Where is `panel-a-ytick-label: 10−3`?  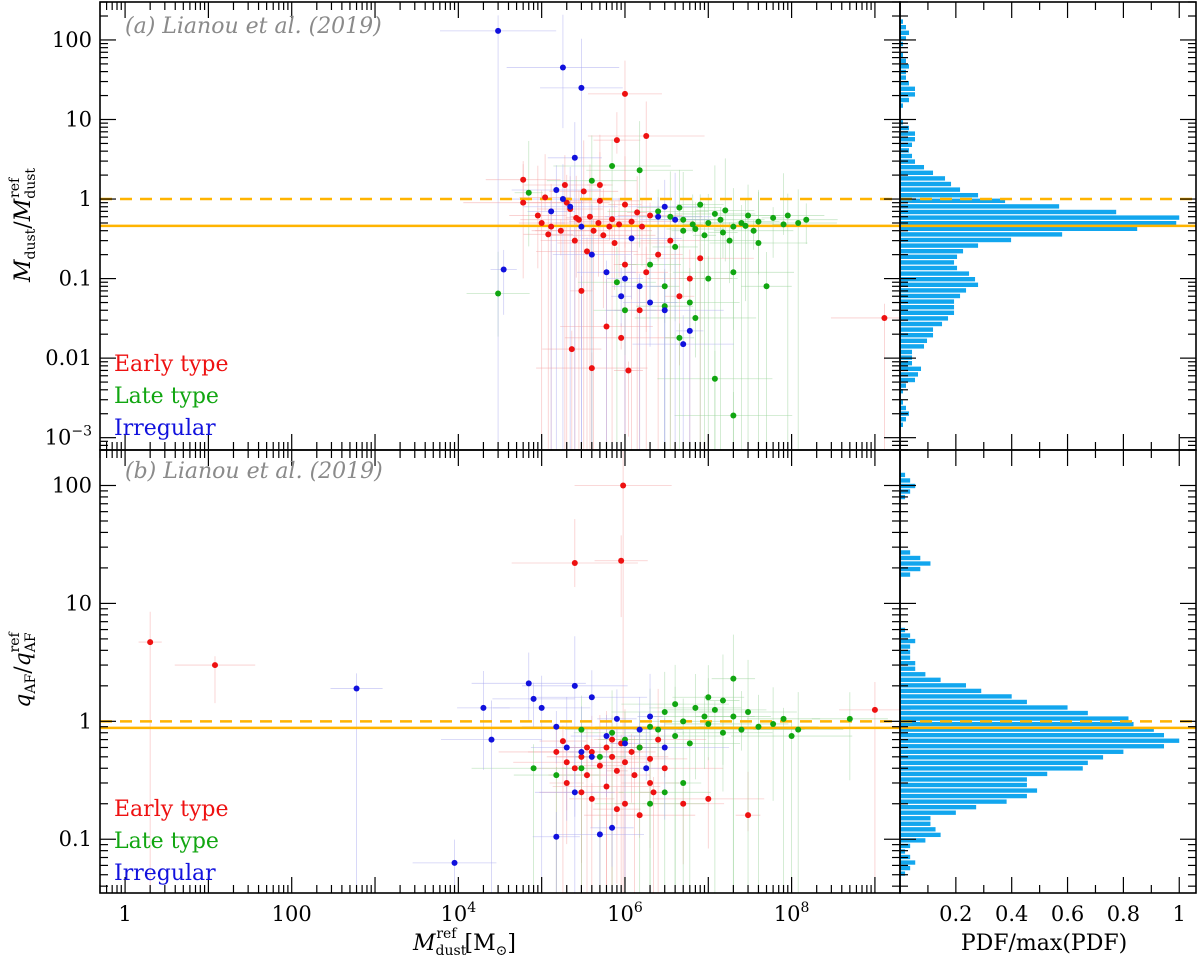 panel-a-ytick-label: 10−3 is located at coordinates (68, 437).